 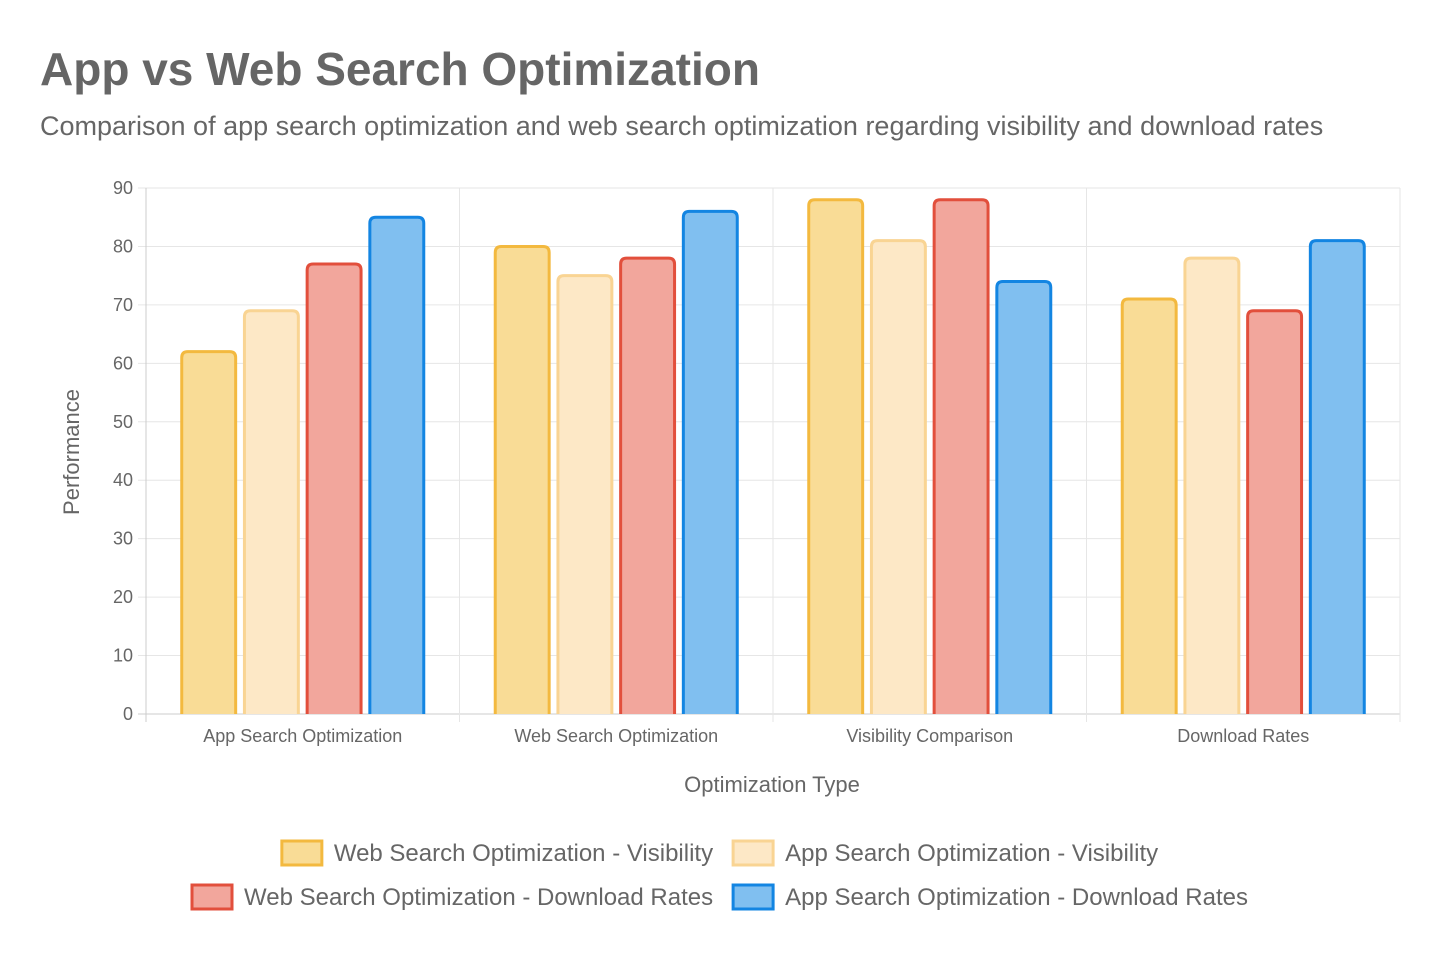 What do you see at coordinates (616, 736) in the screenshot?
I see `x-tick-label: Web Search Optimization` at bounding box center [616, 736].